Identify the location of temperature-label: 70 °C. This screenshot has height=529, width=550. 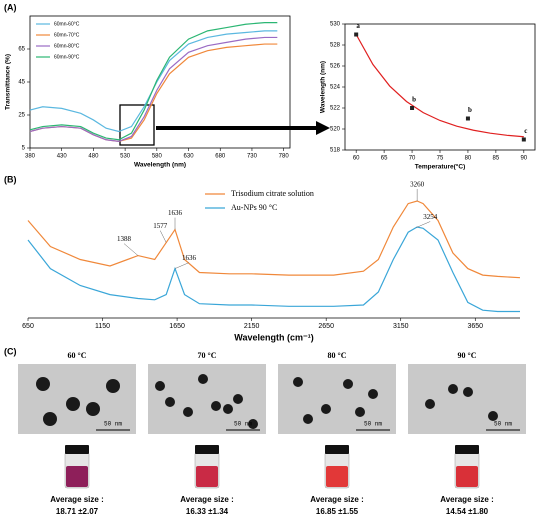
(207, 355).